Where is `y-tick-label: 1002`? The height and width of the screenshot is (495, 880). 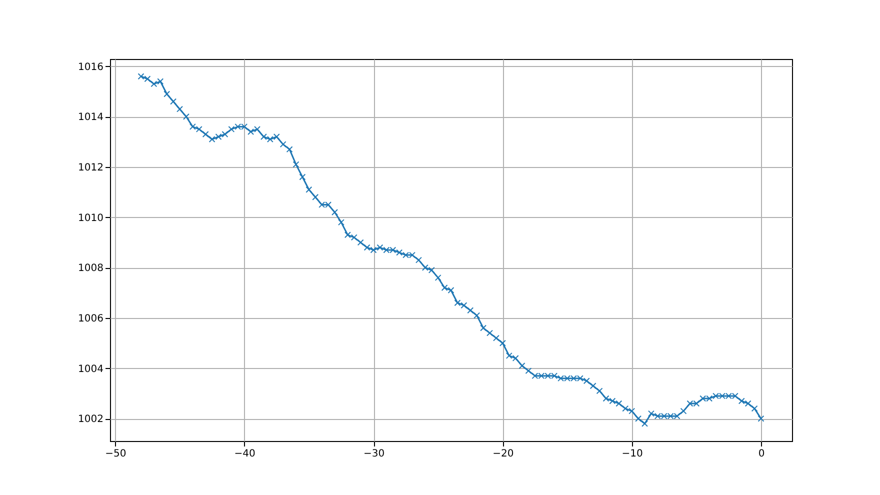
y-tick-label: 1002 is located at coordinates (91, 420).